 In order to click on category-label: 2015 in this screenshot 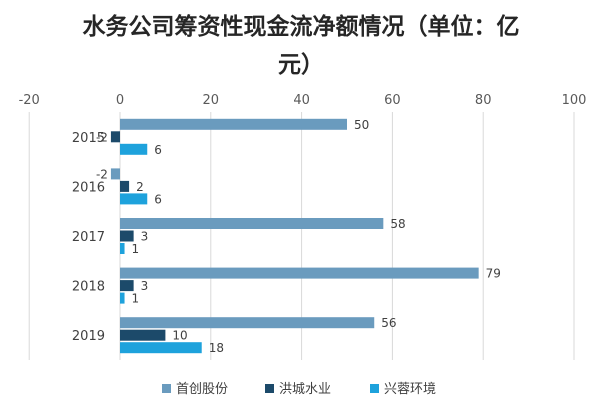, I will do `click(88, 138)`.